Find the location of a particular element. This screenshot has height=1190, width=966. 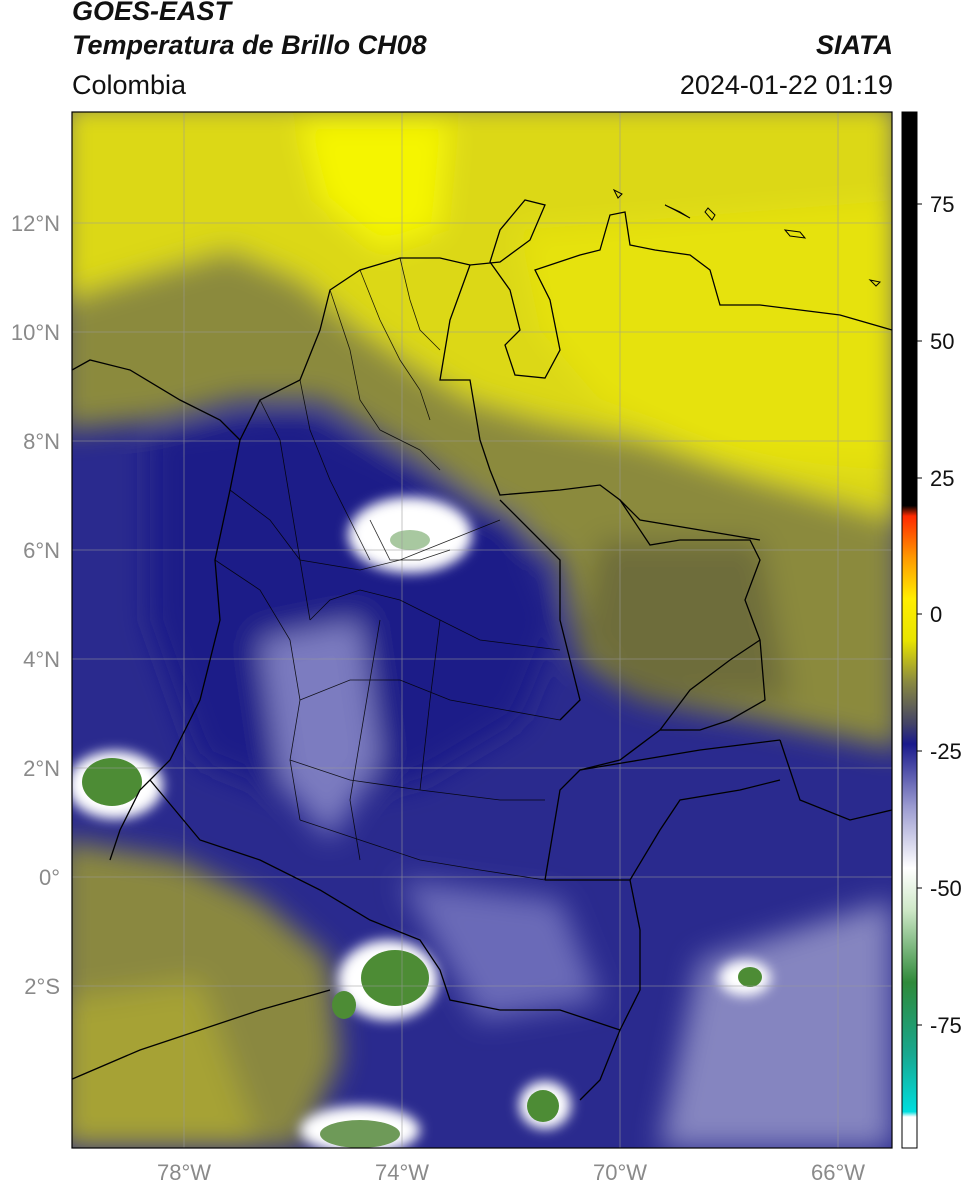

lat-label: 12°N is located at coordinates (35, 223).